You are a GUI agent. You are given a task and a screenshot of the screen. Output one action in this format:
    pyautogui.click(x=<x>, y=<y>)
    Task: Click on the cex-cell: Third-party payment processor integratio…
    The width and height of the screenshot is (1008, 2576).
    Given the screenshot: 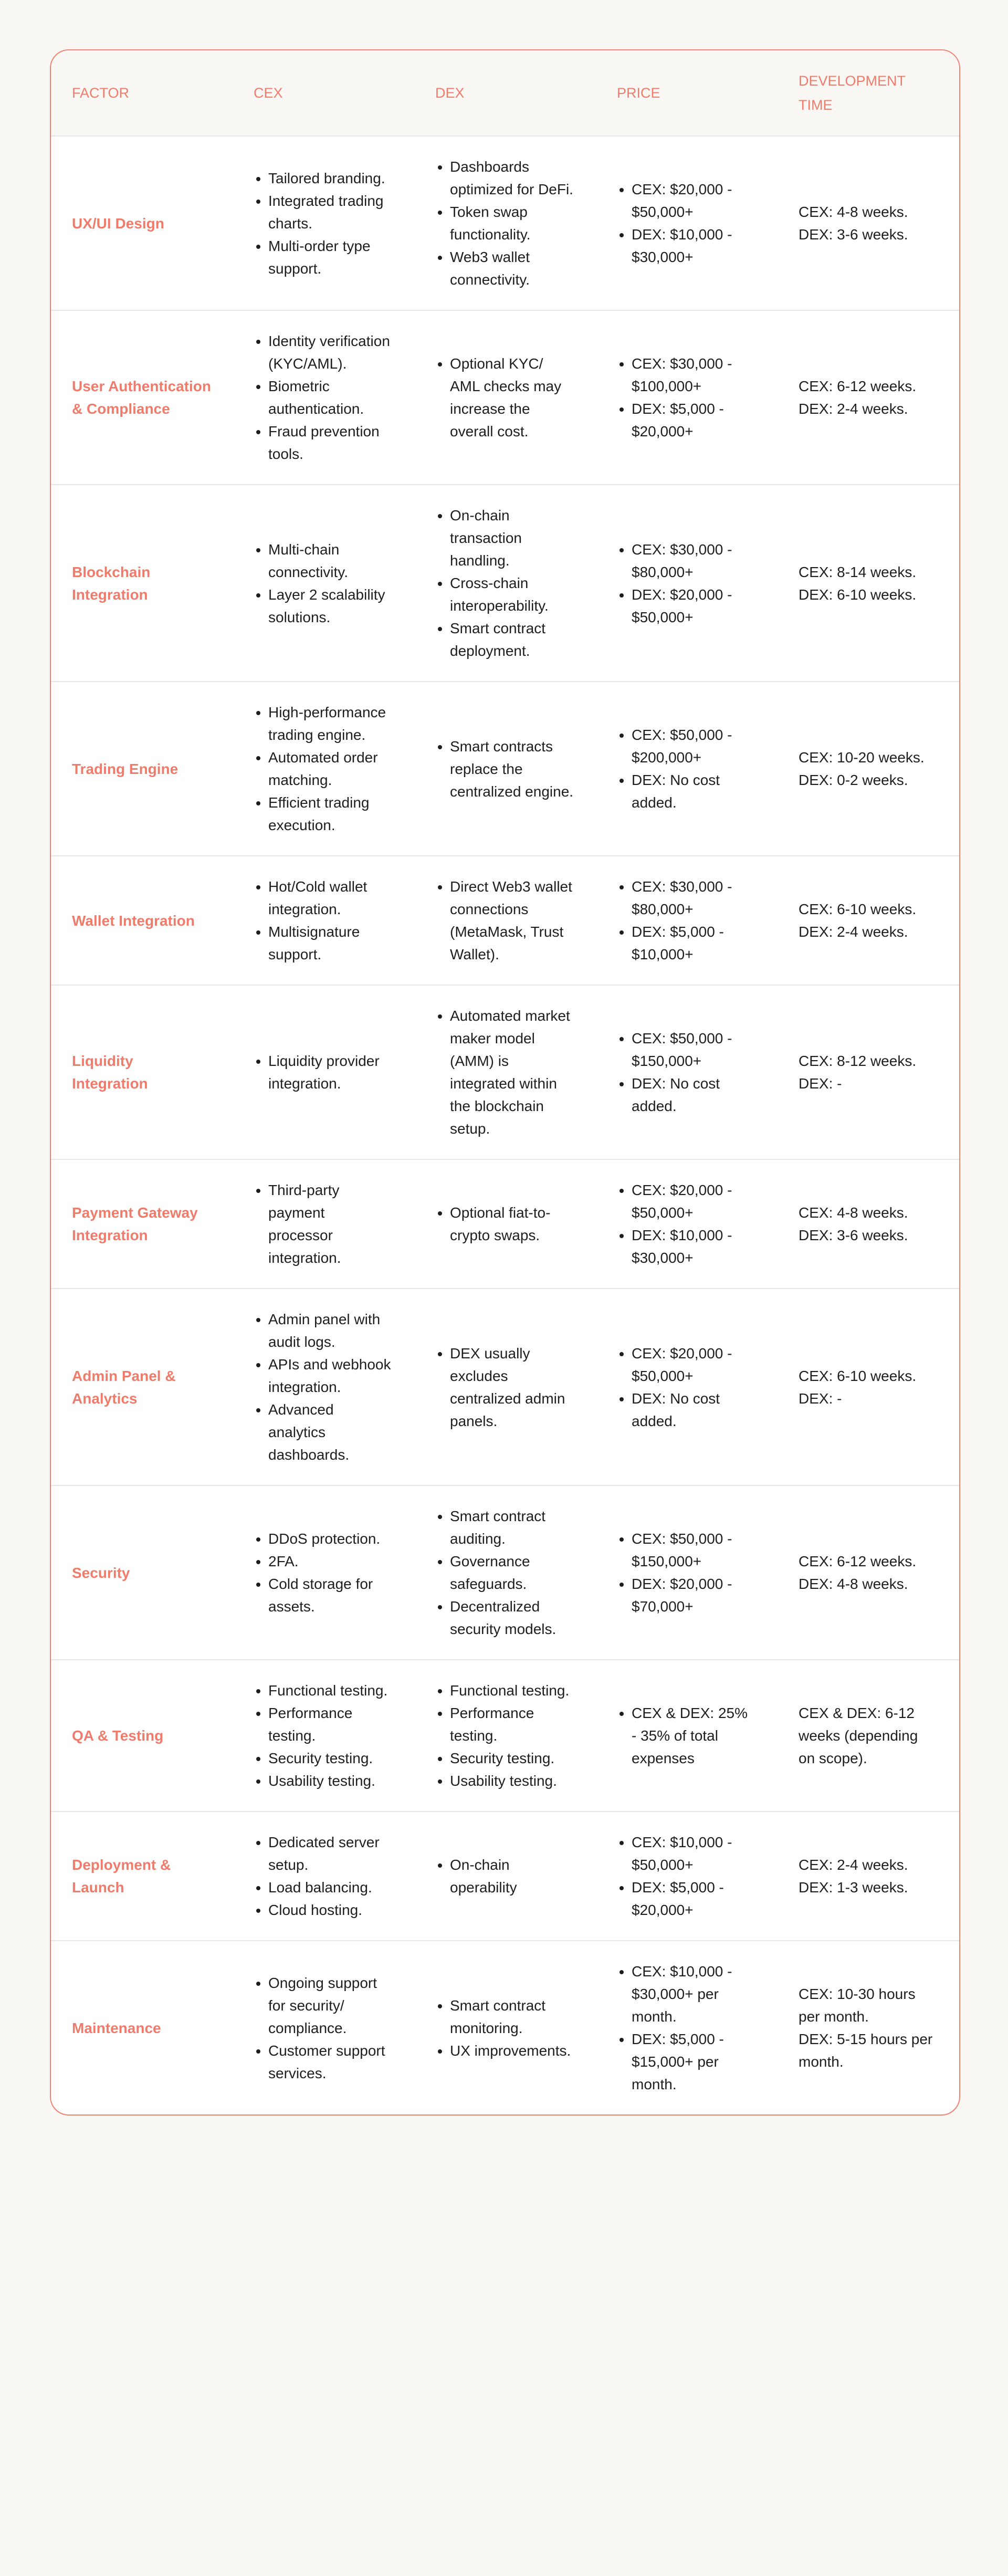 What is the action you would take?
    pyautogui.click(x=323, y=1224)
    